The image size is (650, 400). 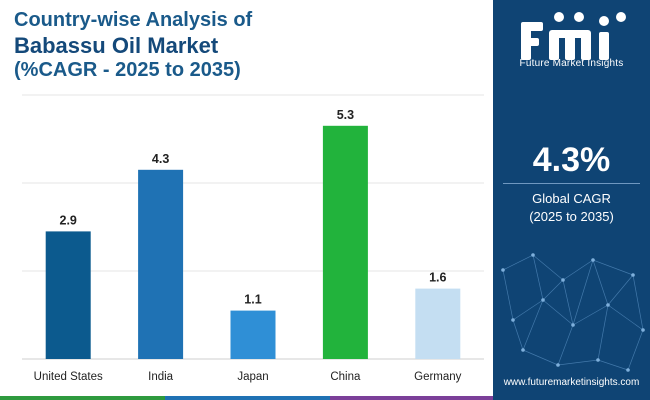 I want to click on footer-strip-navy, so click(x=571, y=398).